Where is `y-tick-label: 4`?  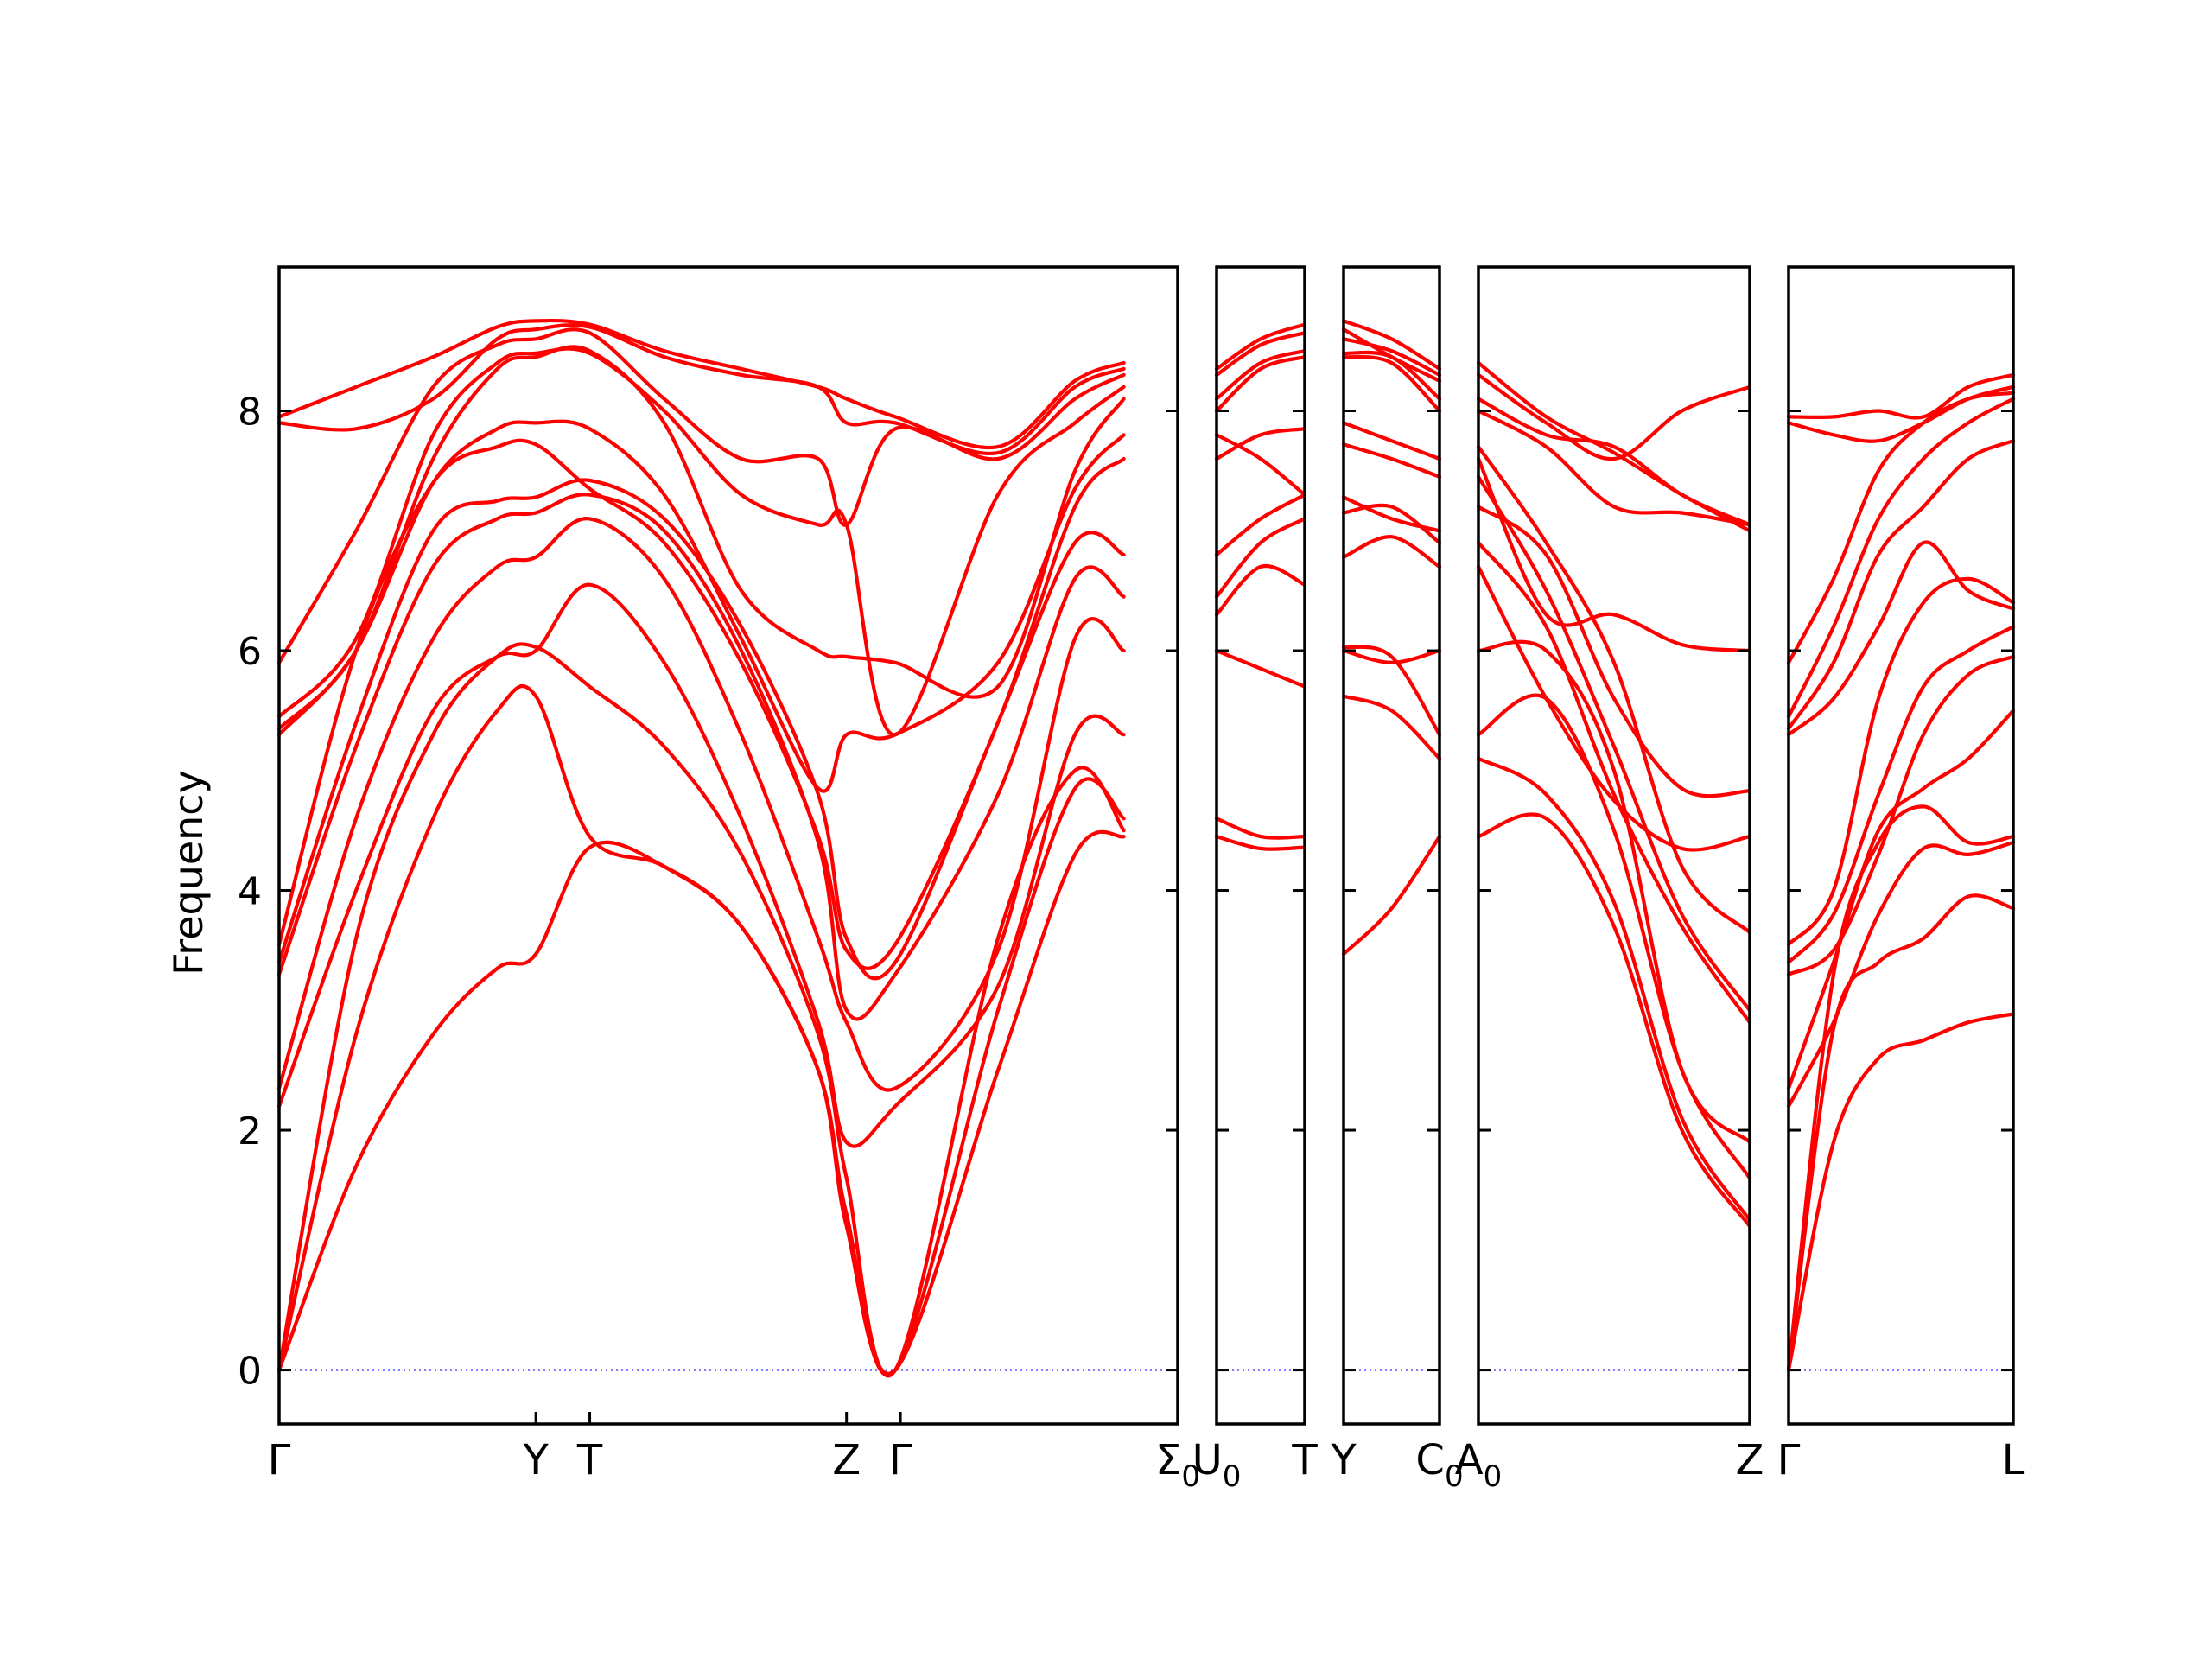 y-tick-label: 4 is located at coordinates (250, 892).